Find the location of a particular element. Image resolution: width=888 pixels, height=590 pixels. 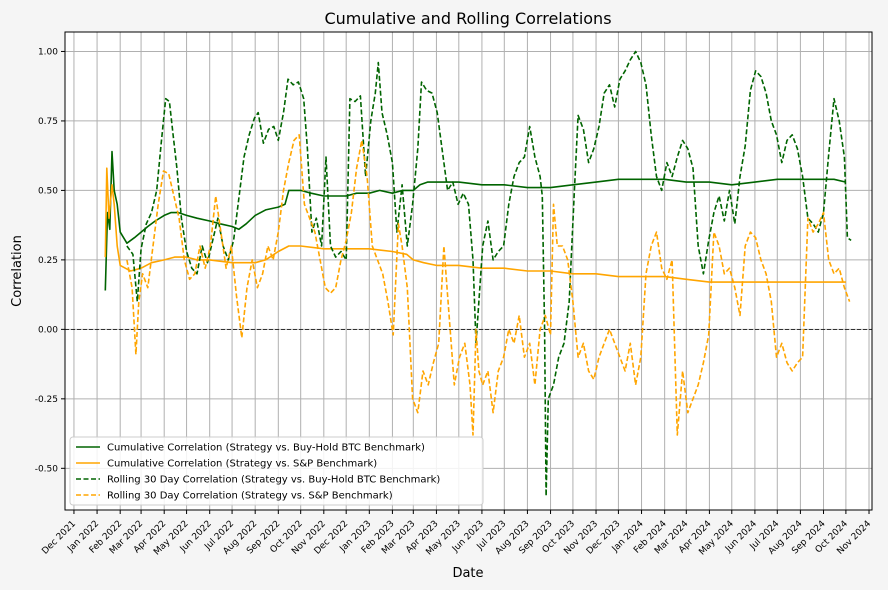

y-tick-label: 0.00 is located at coordinates (48, 330).